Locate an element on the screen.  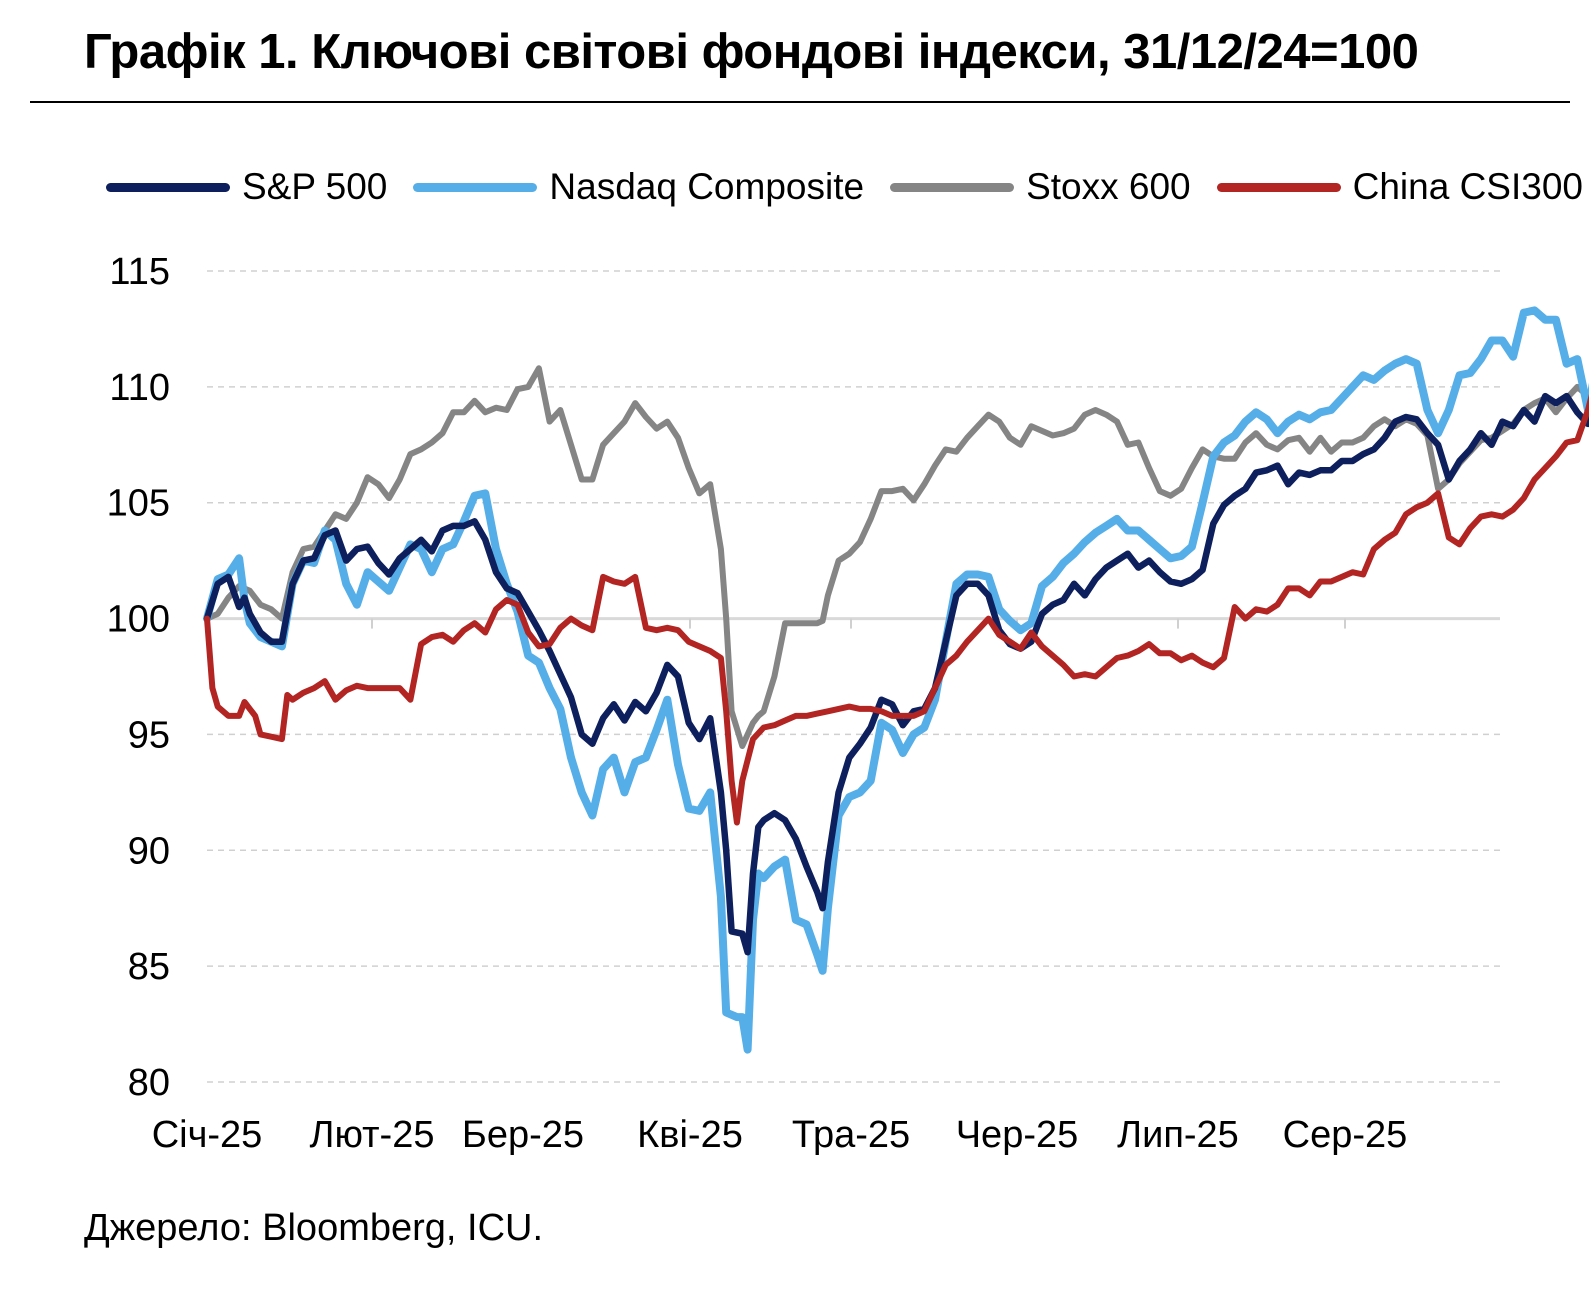
legend-item-csi300: China CSI300 is located at coordinates (1399, 187).